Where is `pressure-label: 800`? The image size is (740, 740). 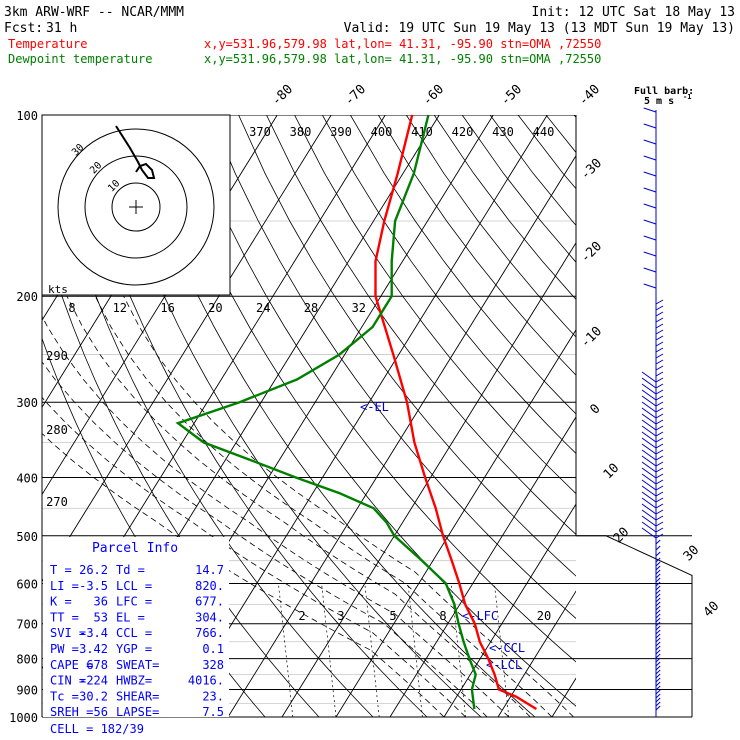 pressure-label: 800 is located at coordinates (27, 660).